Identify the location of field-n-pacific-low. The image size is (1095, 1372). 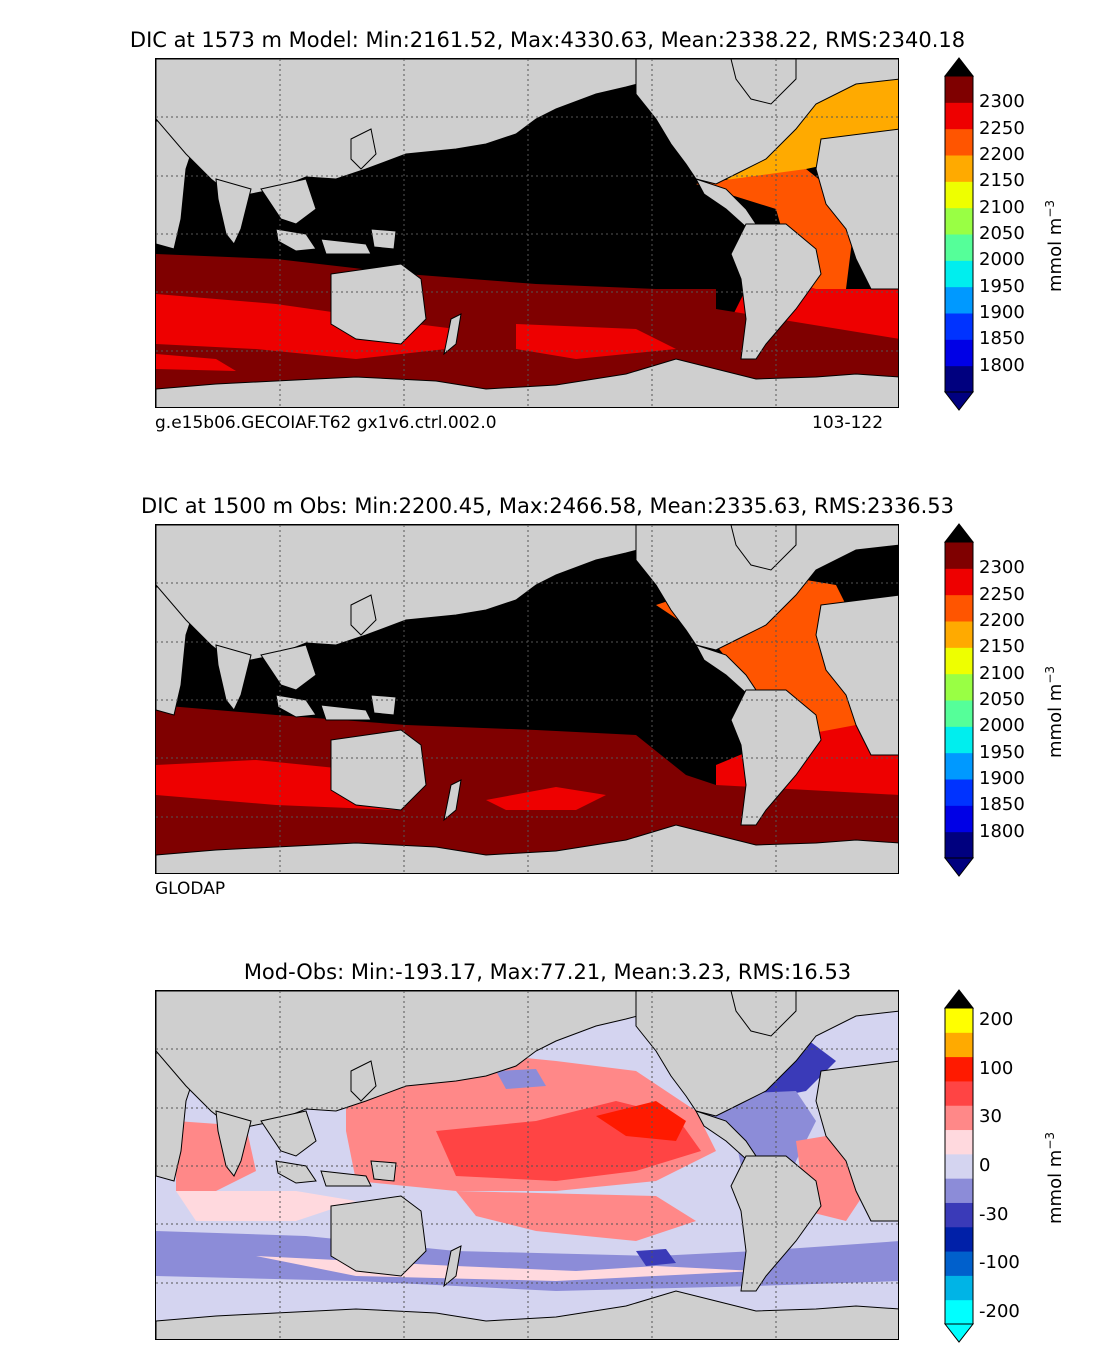
(521, 1079).